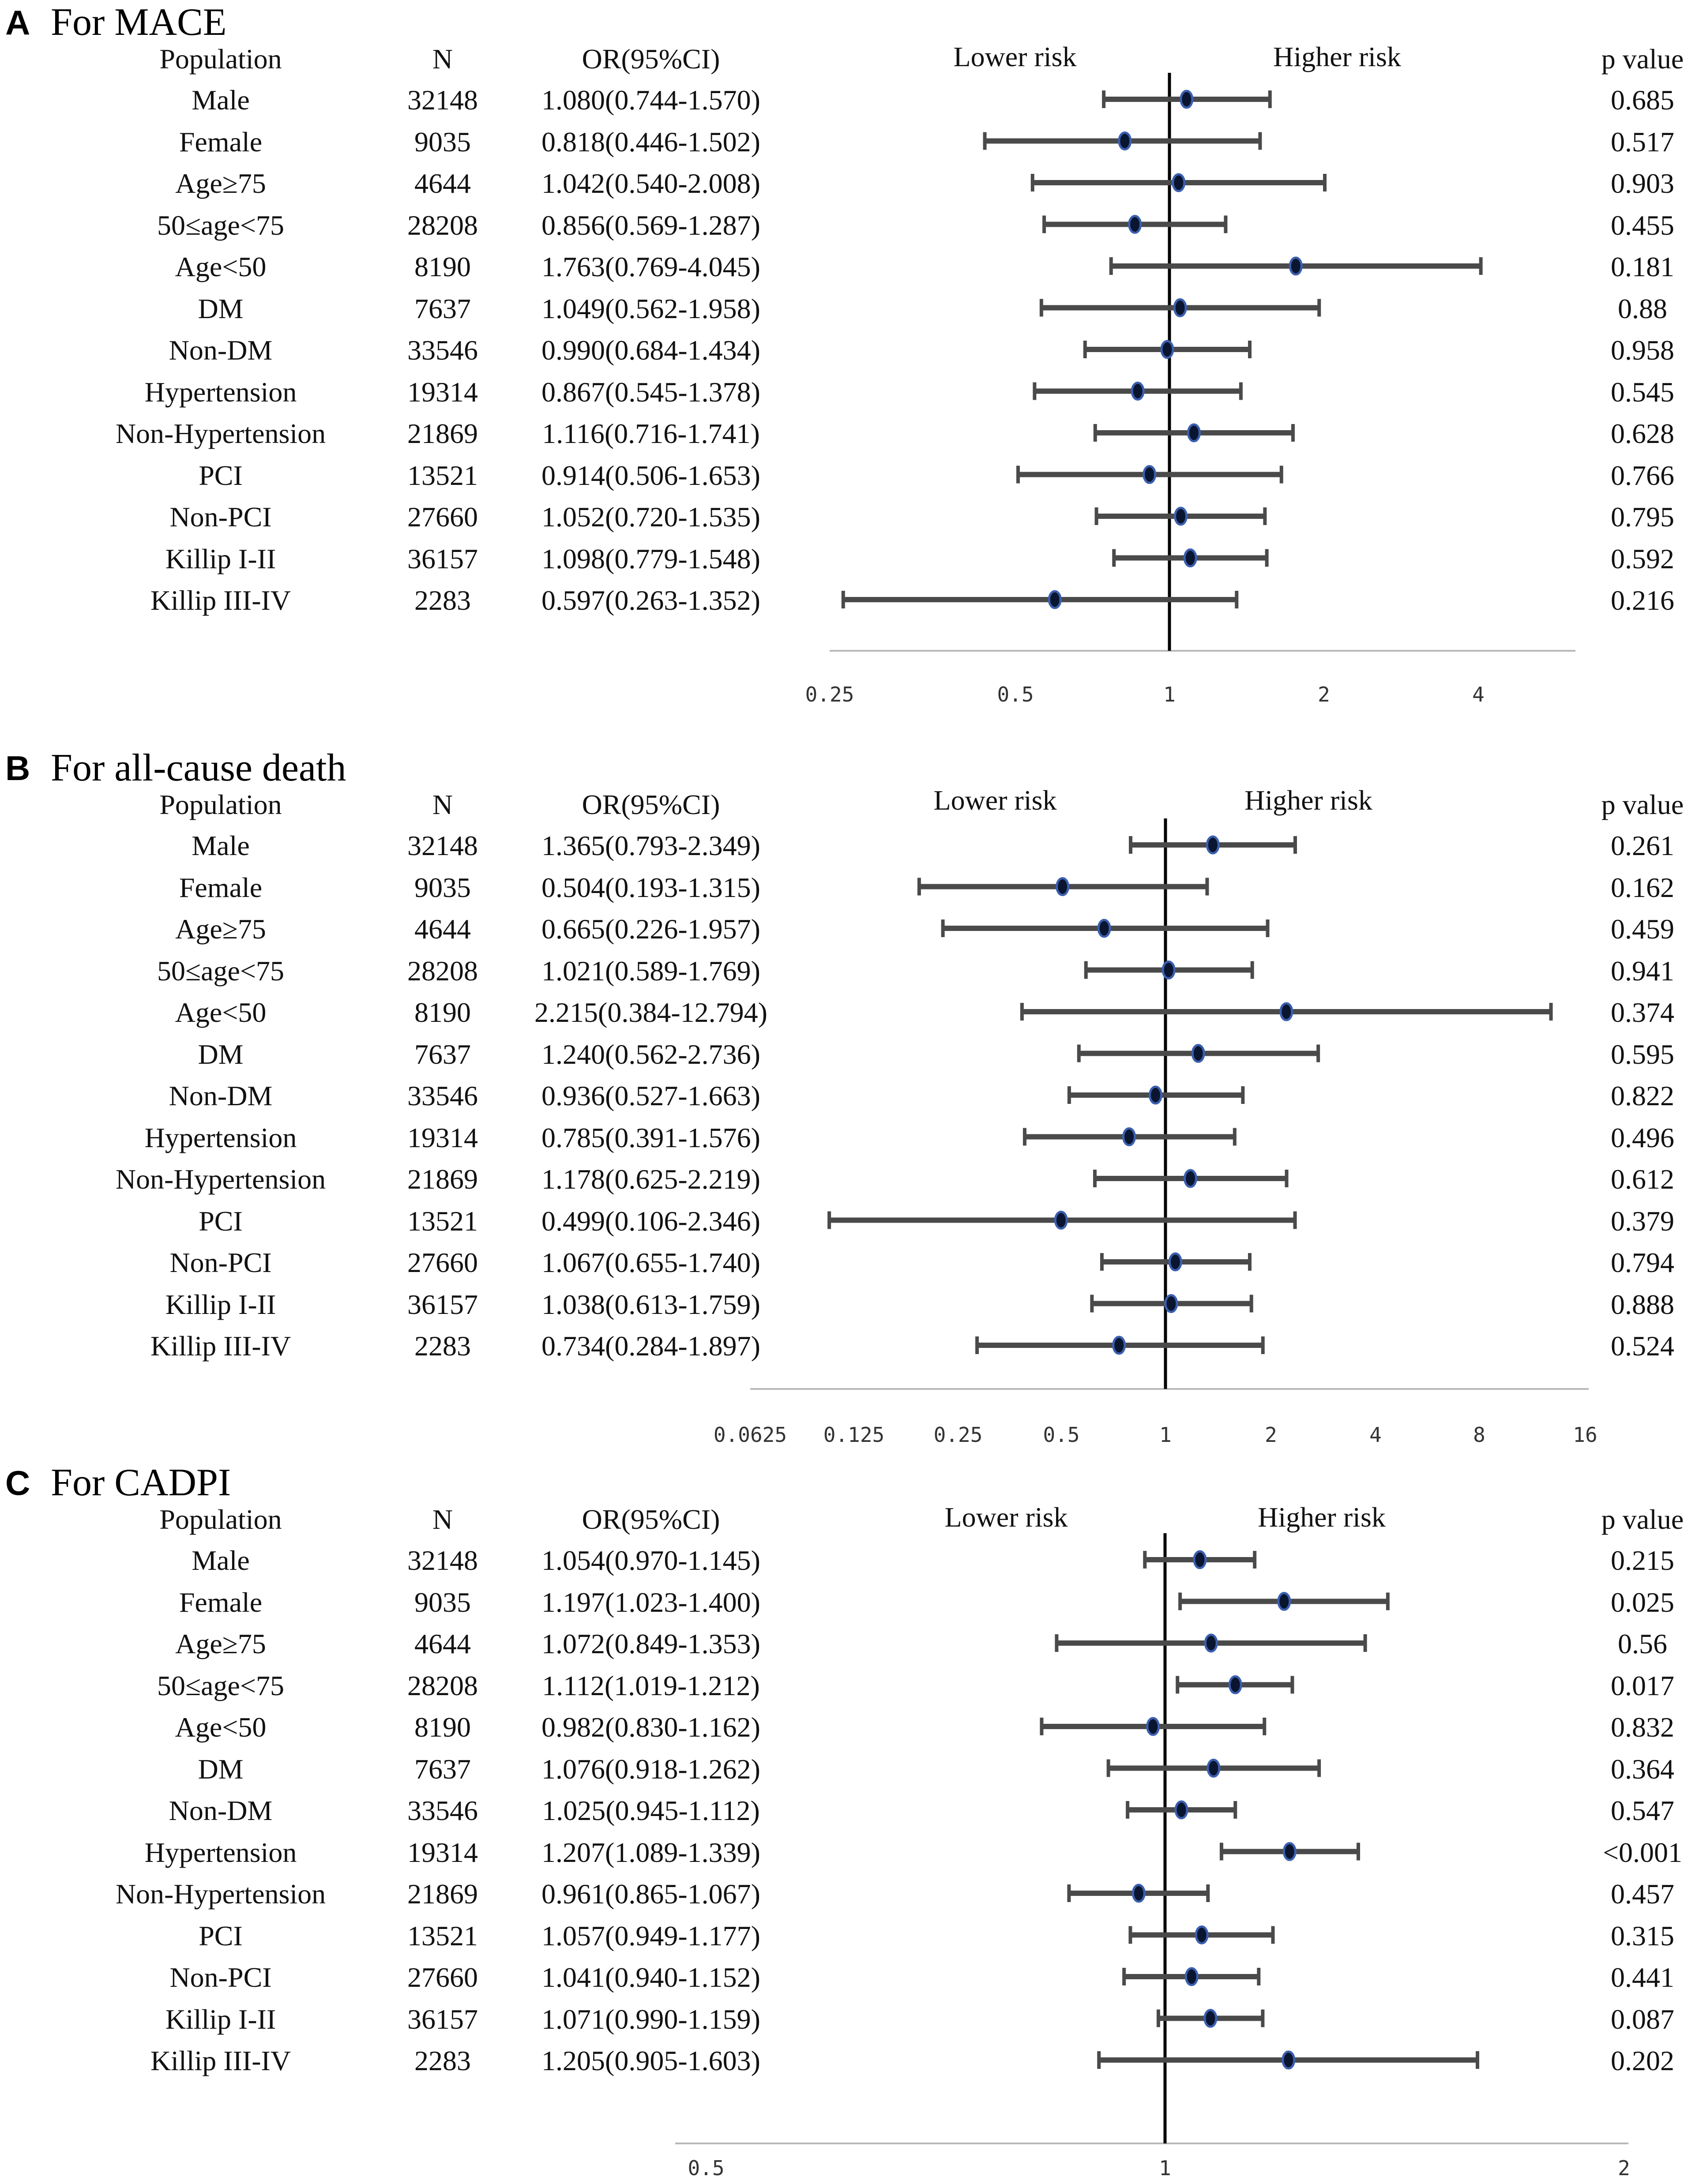  What do you see at coordinates (650, 1262) in the screenshot?
I see `or-ci-value: 1.067(0.655-1.740)` at bounding box center [650, 1262].